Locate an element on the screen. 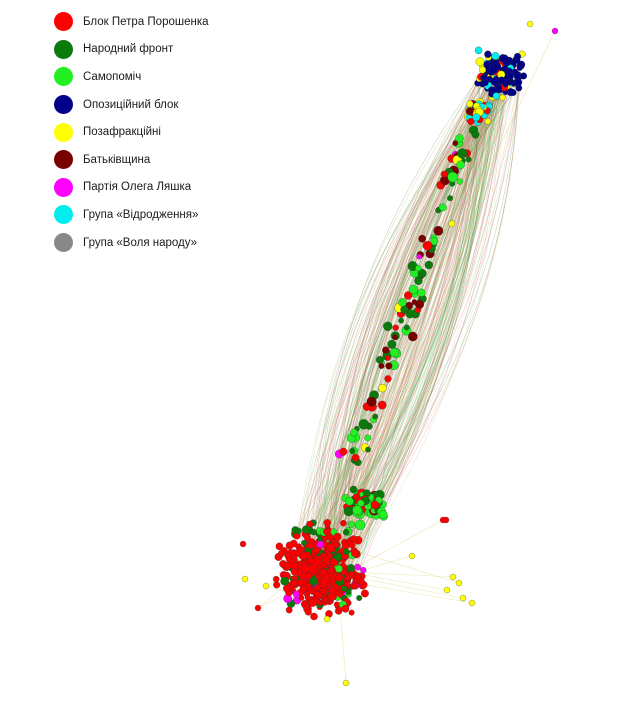 This screenshot has width=625, height=703. legend-swatch-samopomich is located at coordinates (63, 77).